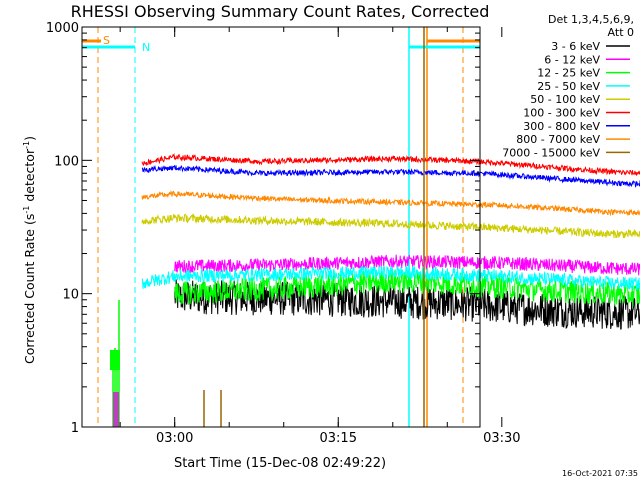 The width and height of the screenshot is (640, 480). Describe the element at coordinates (174, 438) in the screenshot. I see `x-tick-label: 03:00` at that location.